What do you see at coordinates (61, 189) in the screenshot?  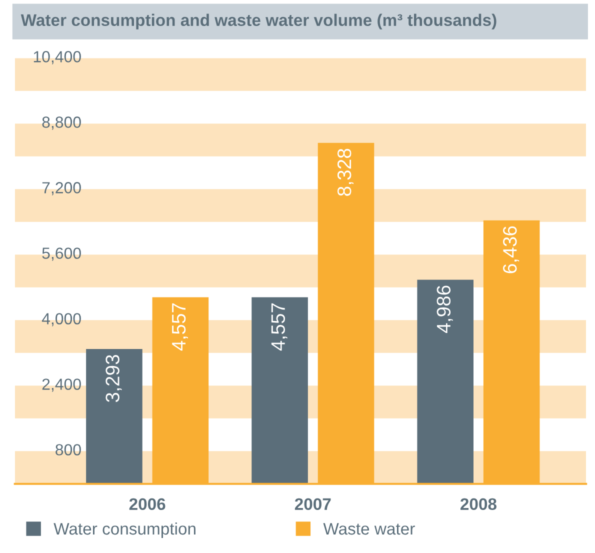 I see `y-tick-label: 7,200` at bounding box center [61, 189].